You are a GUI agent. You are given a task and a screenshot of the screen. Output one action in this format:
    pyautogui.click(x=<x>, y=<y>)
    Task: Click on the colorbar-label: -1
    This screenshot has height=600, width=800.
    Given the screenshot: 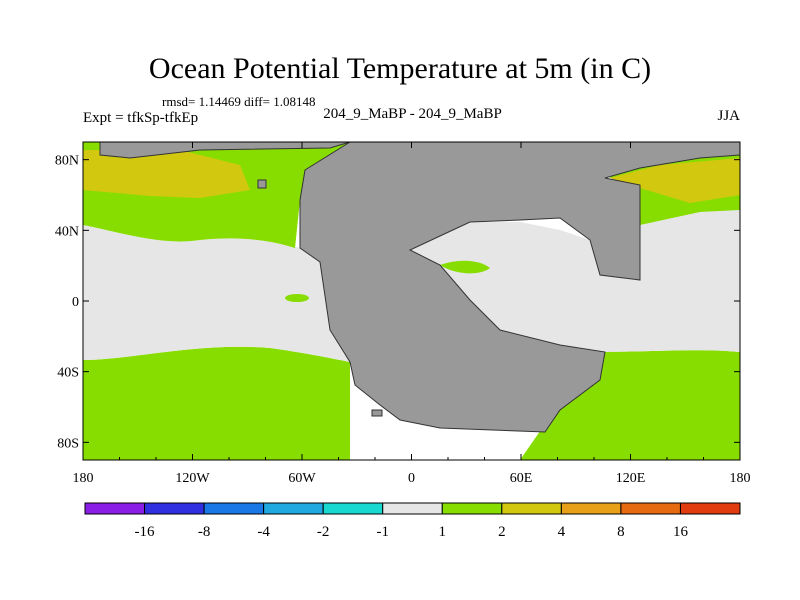 What is the action you would take?
    pyautogui.click(x=382, y=532)
    